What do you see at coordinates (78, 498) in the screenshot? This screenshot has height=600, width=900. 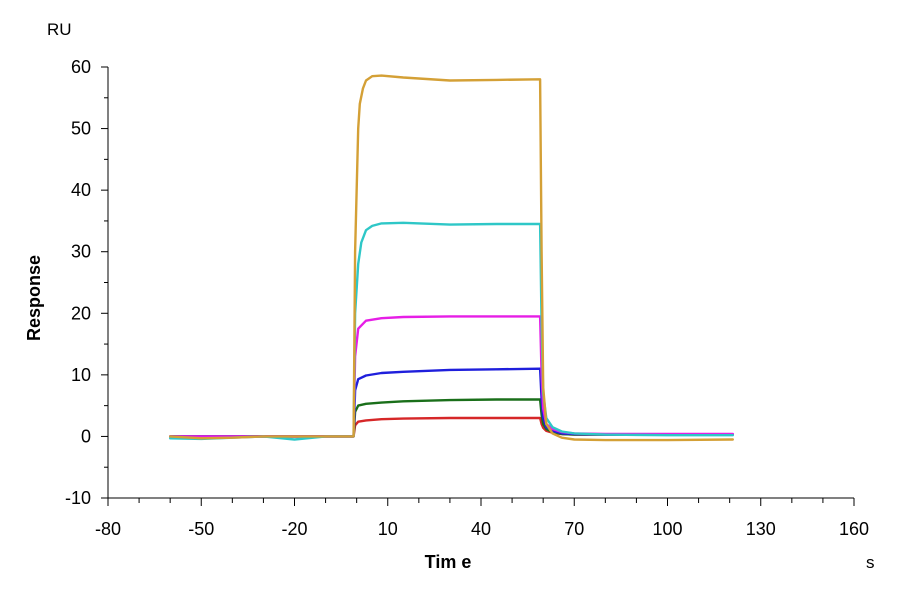 I see `y-tick-label: -10` at bounding box center [78, 498].